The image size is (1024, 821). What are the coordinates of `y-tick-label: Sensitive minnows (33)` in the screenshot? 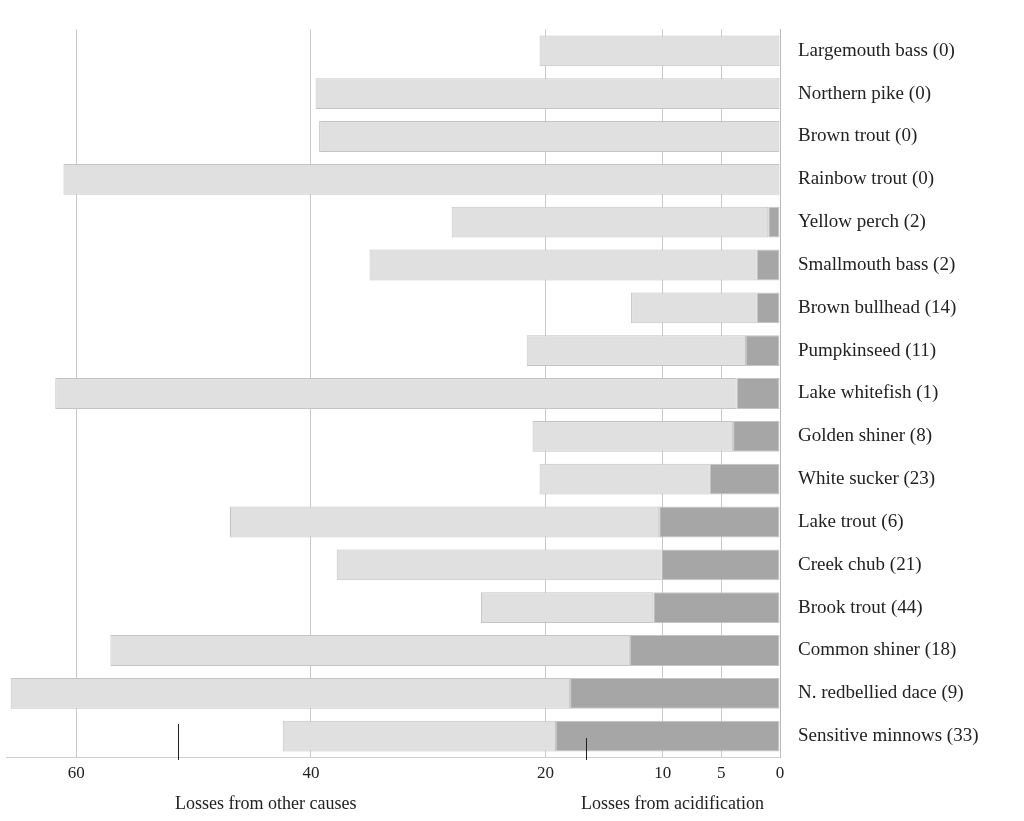 It's located at (888, 735).